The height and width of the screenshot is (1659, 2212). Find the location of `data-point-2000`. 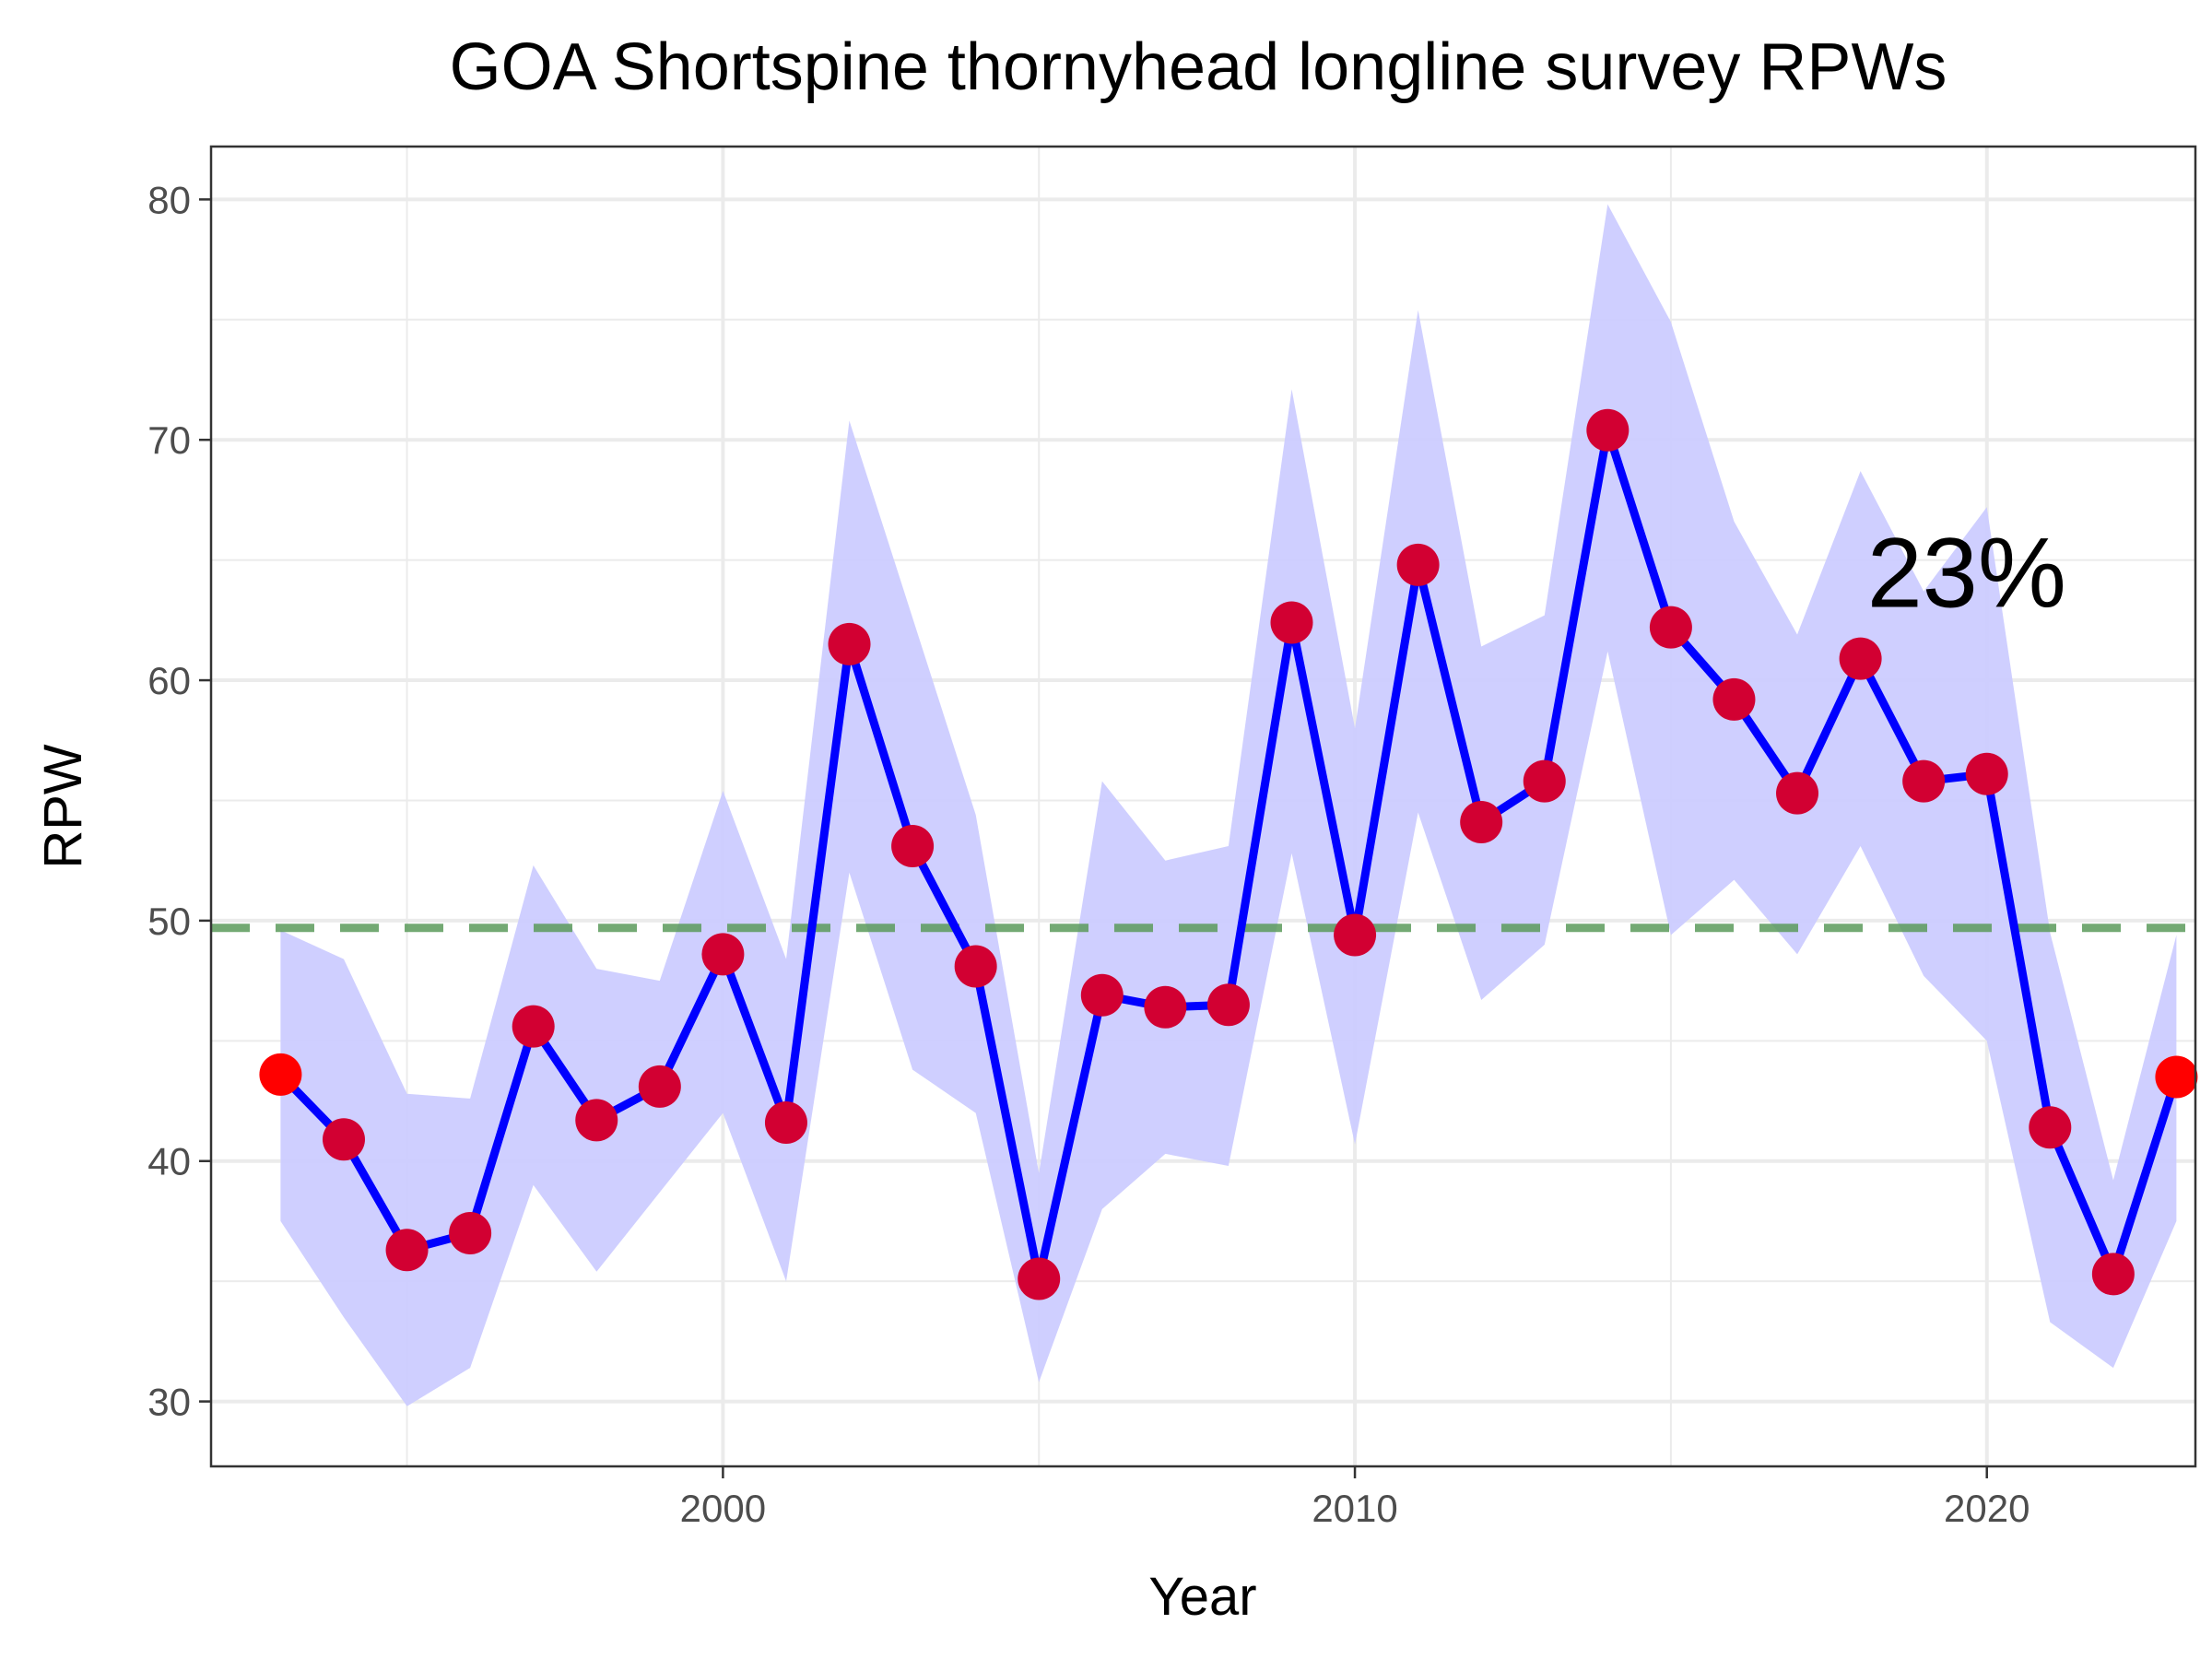

data-point-2000 is located at coordinates (723, 954).